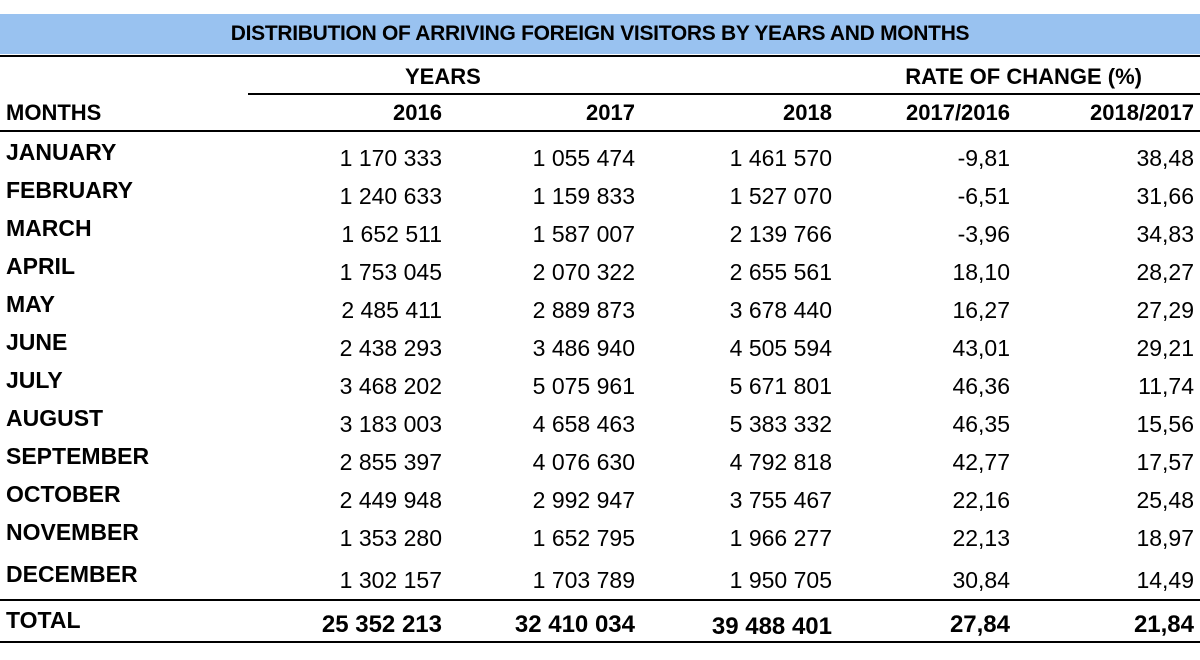 The image size is (1200, 660). What do you see at coordinates (390, 462) in the screenshot?
I see `value-2016: 2 855 397` at bounding box center [390, 462].